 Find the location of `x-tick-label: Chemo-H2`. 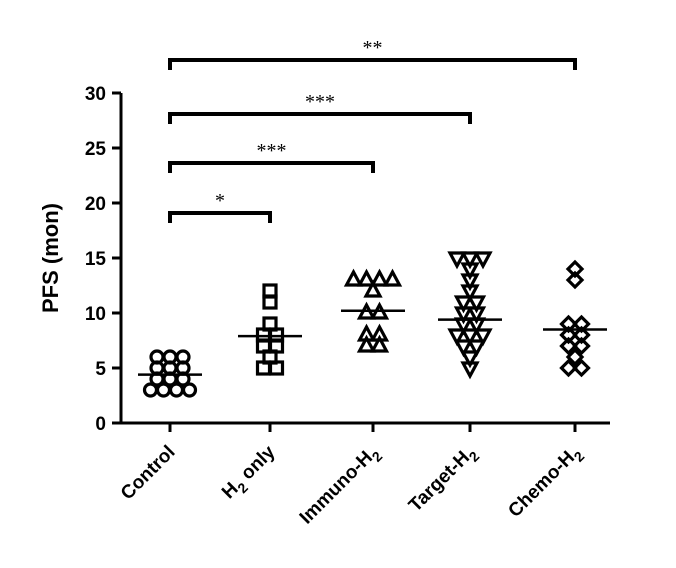

x-tick-label: Chemo-H2 is located at coordinates (545, 483).